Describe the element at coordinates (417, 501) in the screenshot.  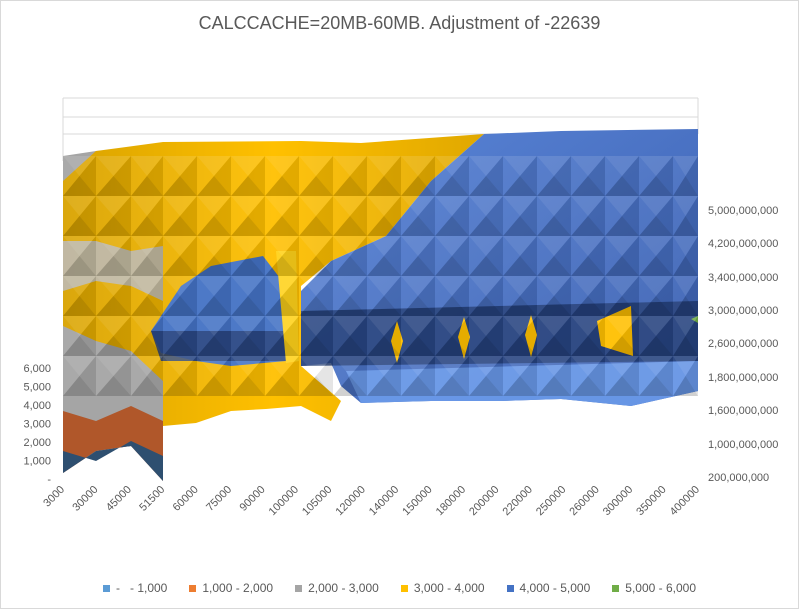
I see `x-axis-tick-label: 150000` at that location.